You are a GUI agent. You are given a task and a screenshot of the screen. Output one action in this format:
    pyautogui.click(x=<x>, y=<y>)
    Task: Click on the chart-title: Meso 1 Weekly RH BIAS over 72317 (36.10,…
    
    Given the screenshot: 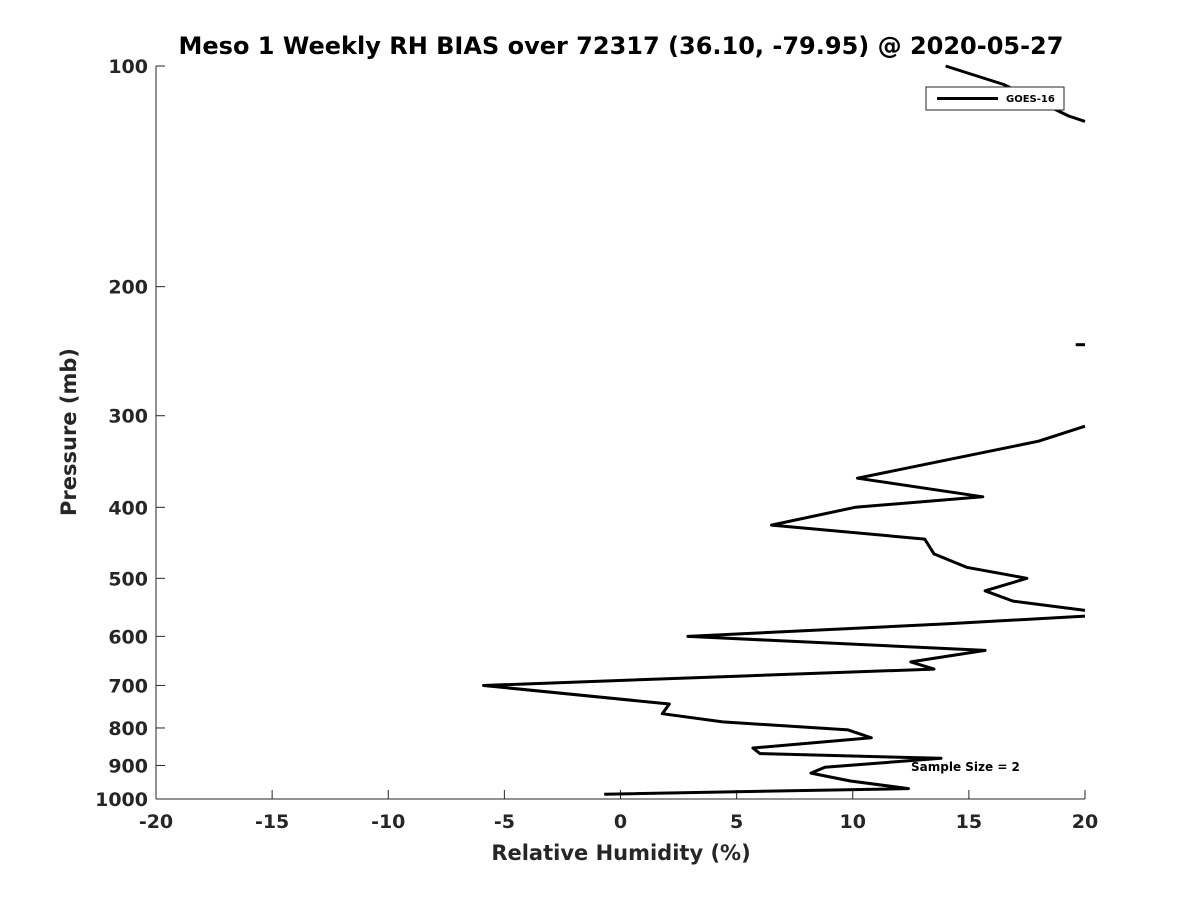 What is the action you would take?
    pyautogui.click(x=621, y=46)
    